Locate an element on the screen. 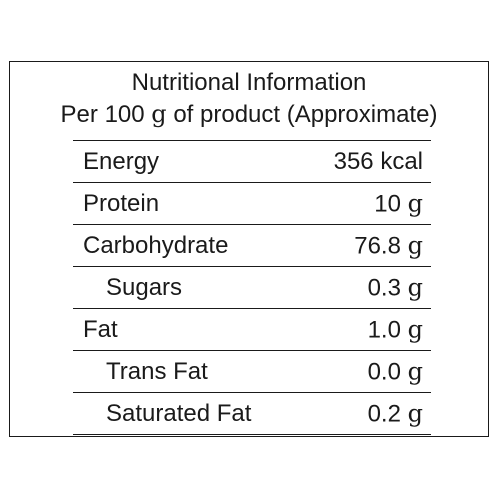 The height and width of the screenshot is (500, 500). row-label: Sugars is located at coordinates (144, 287).